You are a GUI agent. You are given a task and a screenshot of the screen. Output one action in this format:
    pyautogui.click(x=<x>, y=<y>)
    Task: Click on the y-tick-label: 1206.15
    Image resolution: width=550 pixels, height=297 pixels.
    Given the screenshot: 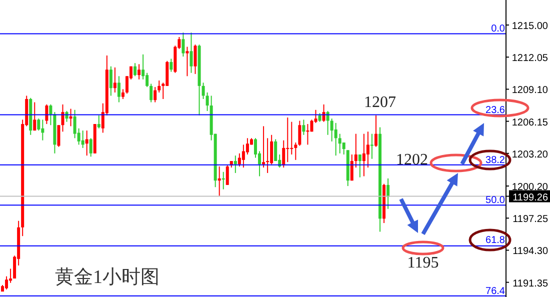 What is the action you would take?
    pyautogui.click(x=530, y=122)
    